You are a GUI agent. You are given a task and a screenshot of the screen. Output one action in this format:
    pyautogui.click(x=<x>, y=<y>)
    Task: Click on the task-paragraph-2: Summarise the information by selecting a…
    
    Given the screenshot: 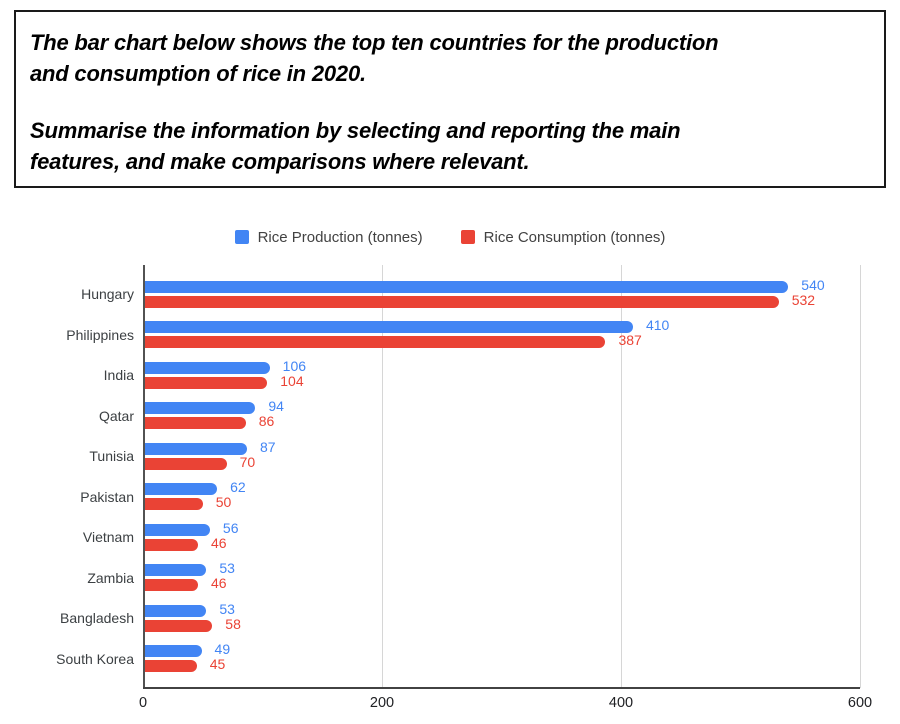 What is the action you would take?
    pyautogui.click(x=450, y=146)
    